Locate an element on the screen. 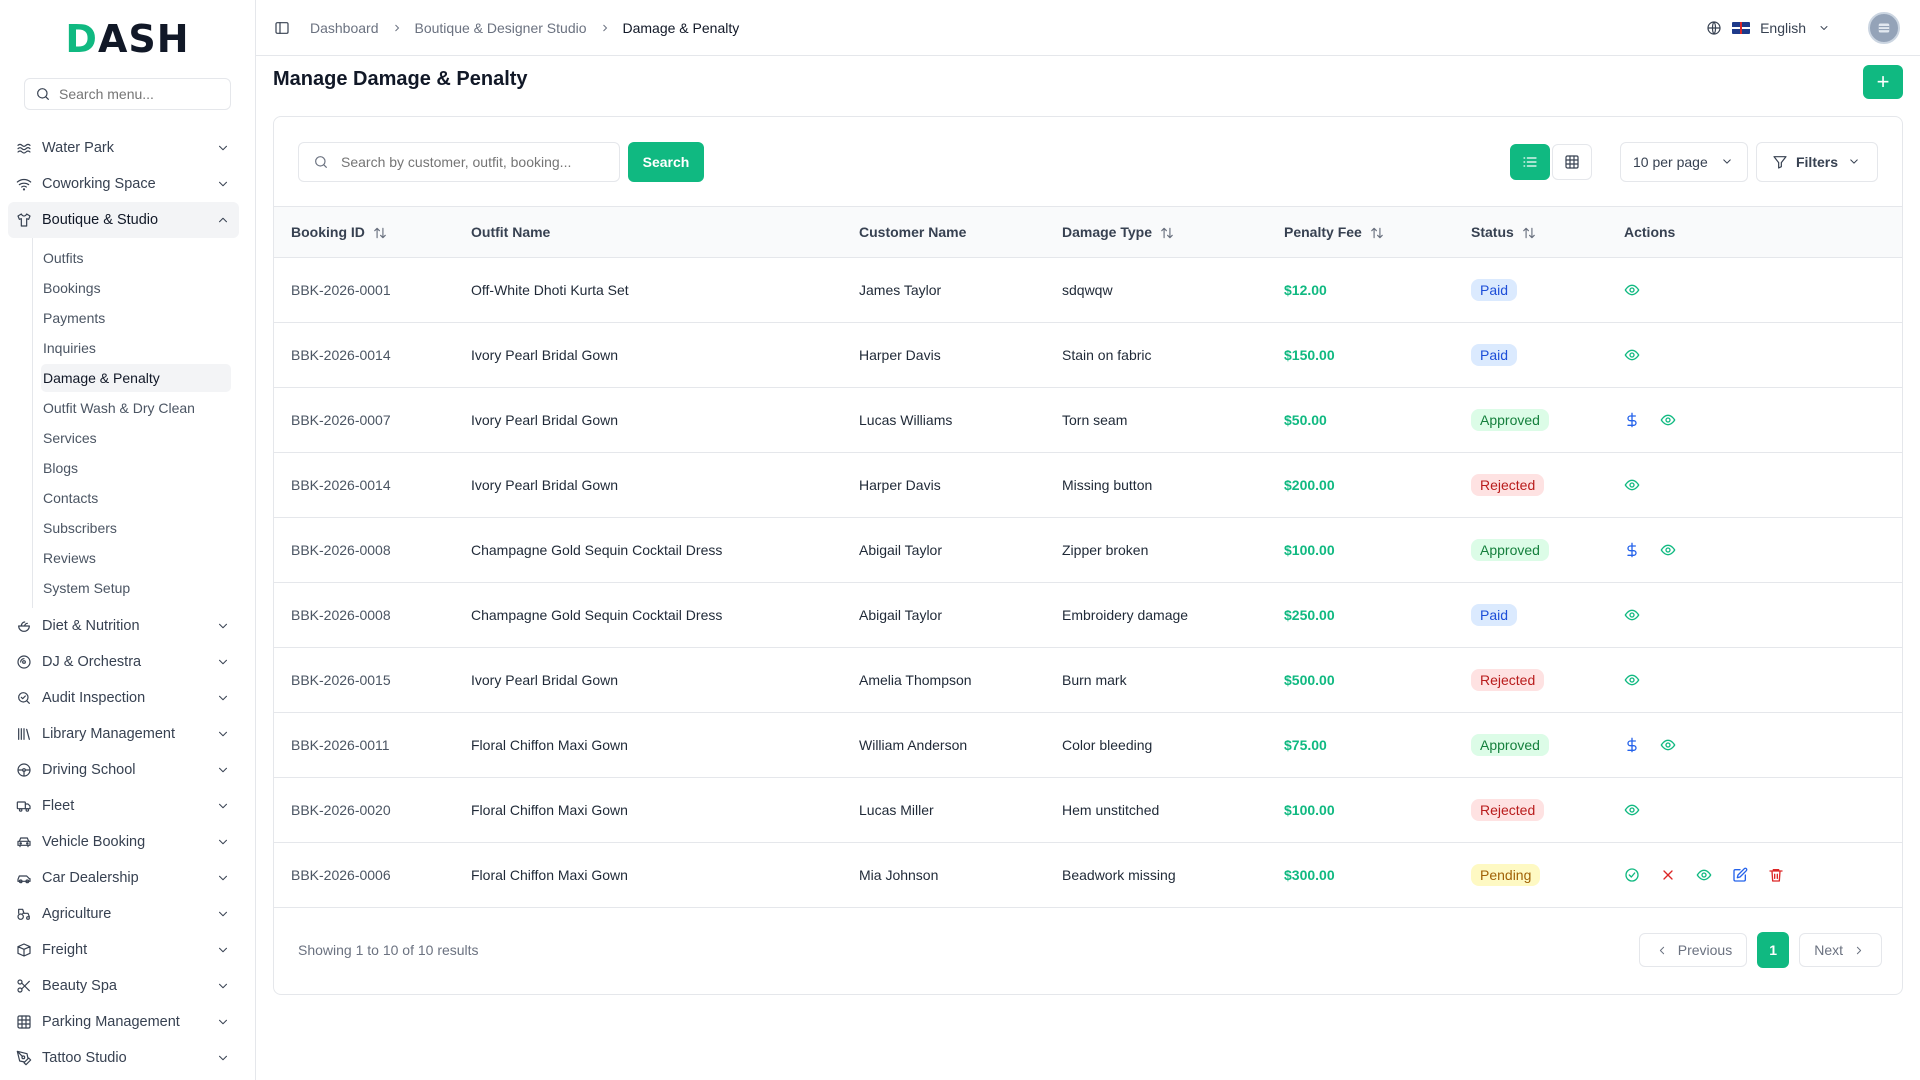  breadcrumb-item: Dashboard is located at coordinates (344, 27).